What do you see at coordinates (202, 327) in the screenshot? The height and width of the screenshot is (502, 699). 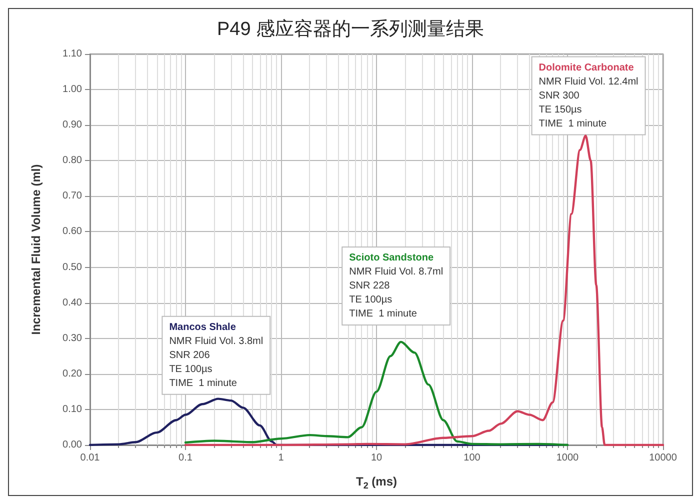 I see `text: Mancos Shale` at bounding box center [202, 327].